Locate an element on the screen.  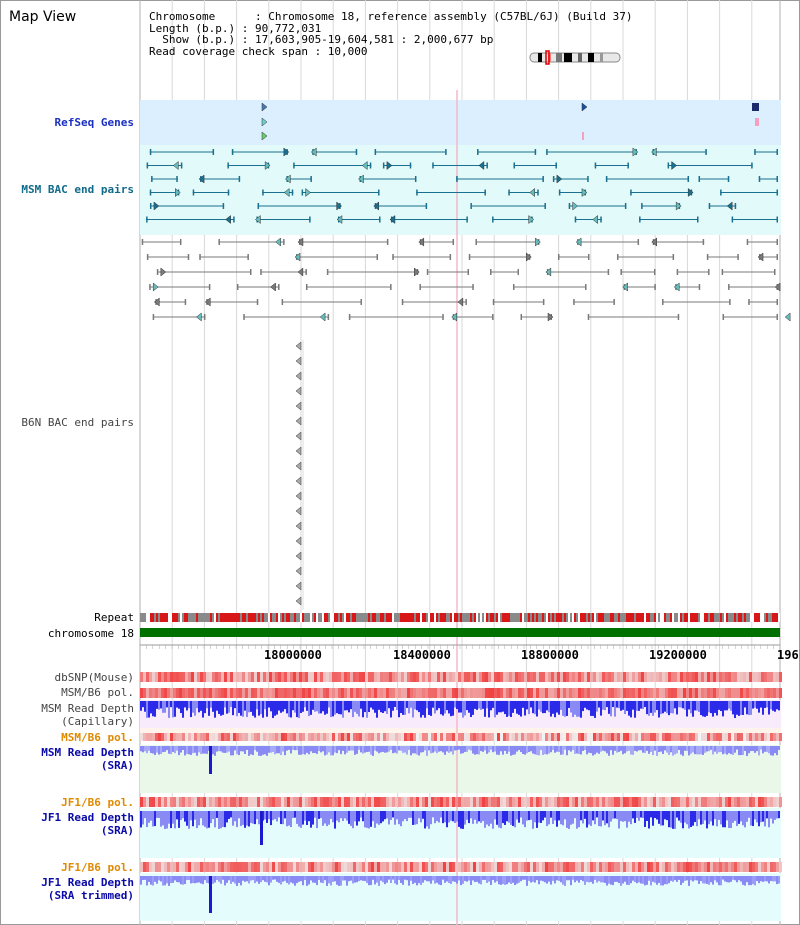
track-label-msm-b6-pol-sra: MSM/B6 pol. is located at coordinates (97, 737).